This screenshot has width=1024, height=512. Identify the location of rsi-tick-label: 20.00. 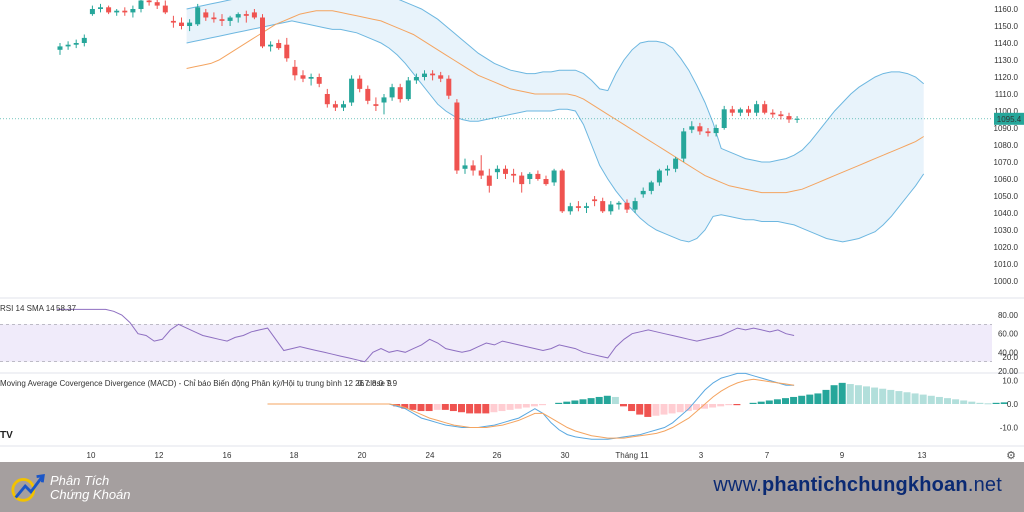
(1008, 371).